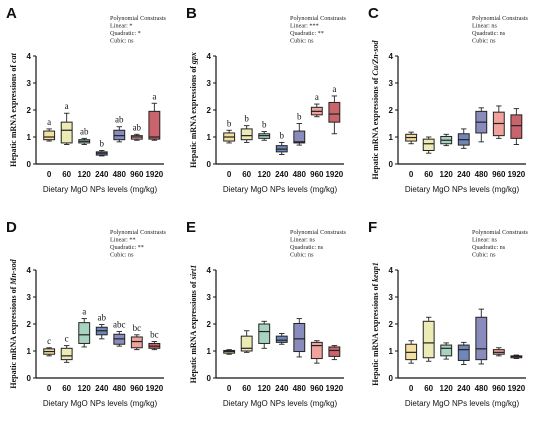 This screenshot has height=424, width=550. What do you see at coordinates (119, 325) in the screenshot?
I see `significance-letter: abc` at bounding box center [119, 325].